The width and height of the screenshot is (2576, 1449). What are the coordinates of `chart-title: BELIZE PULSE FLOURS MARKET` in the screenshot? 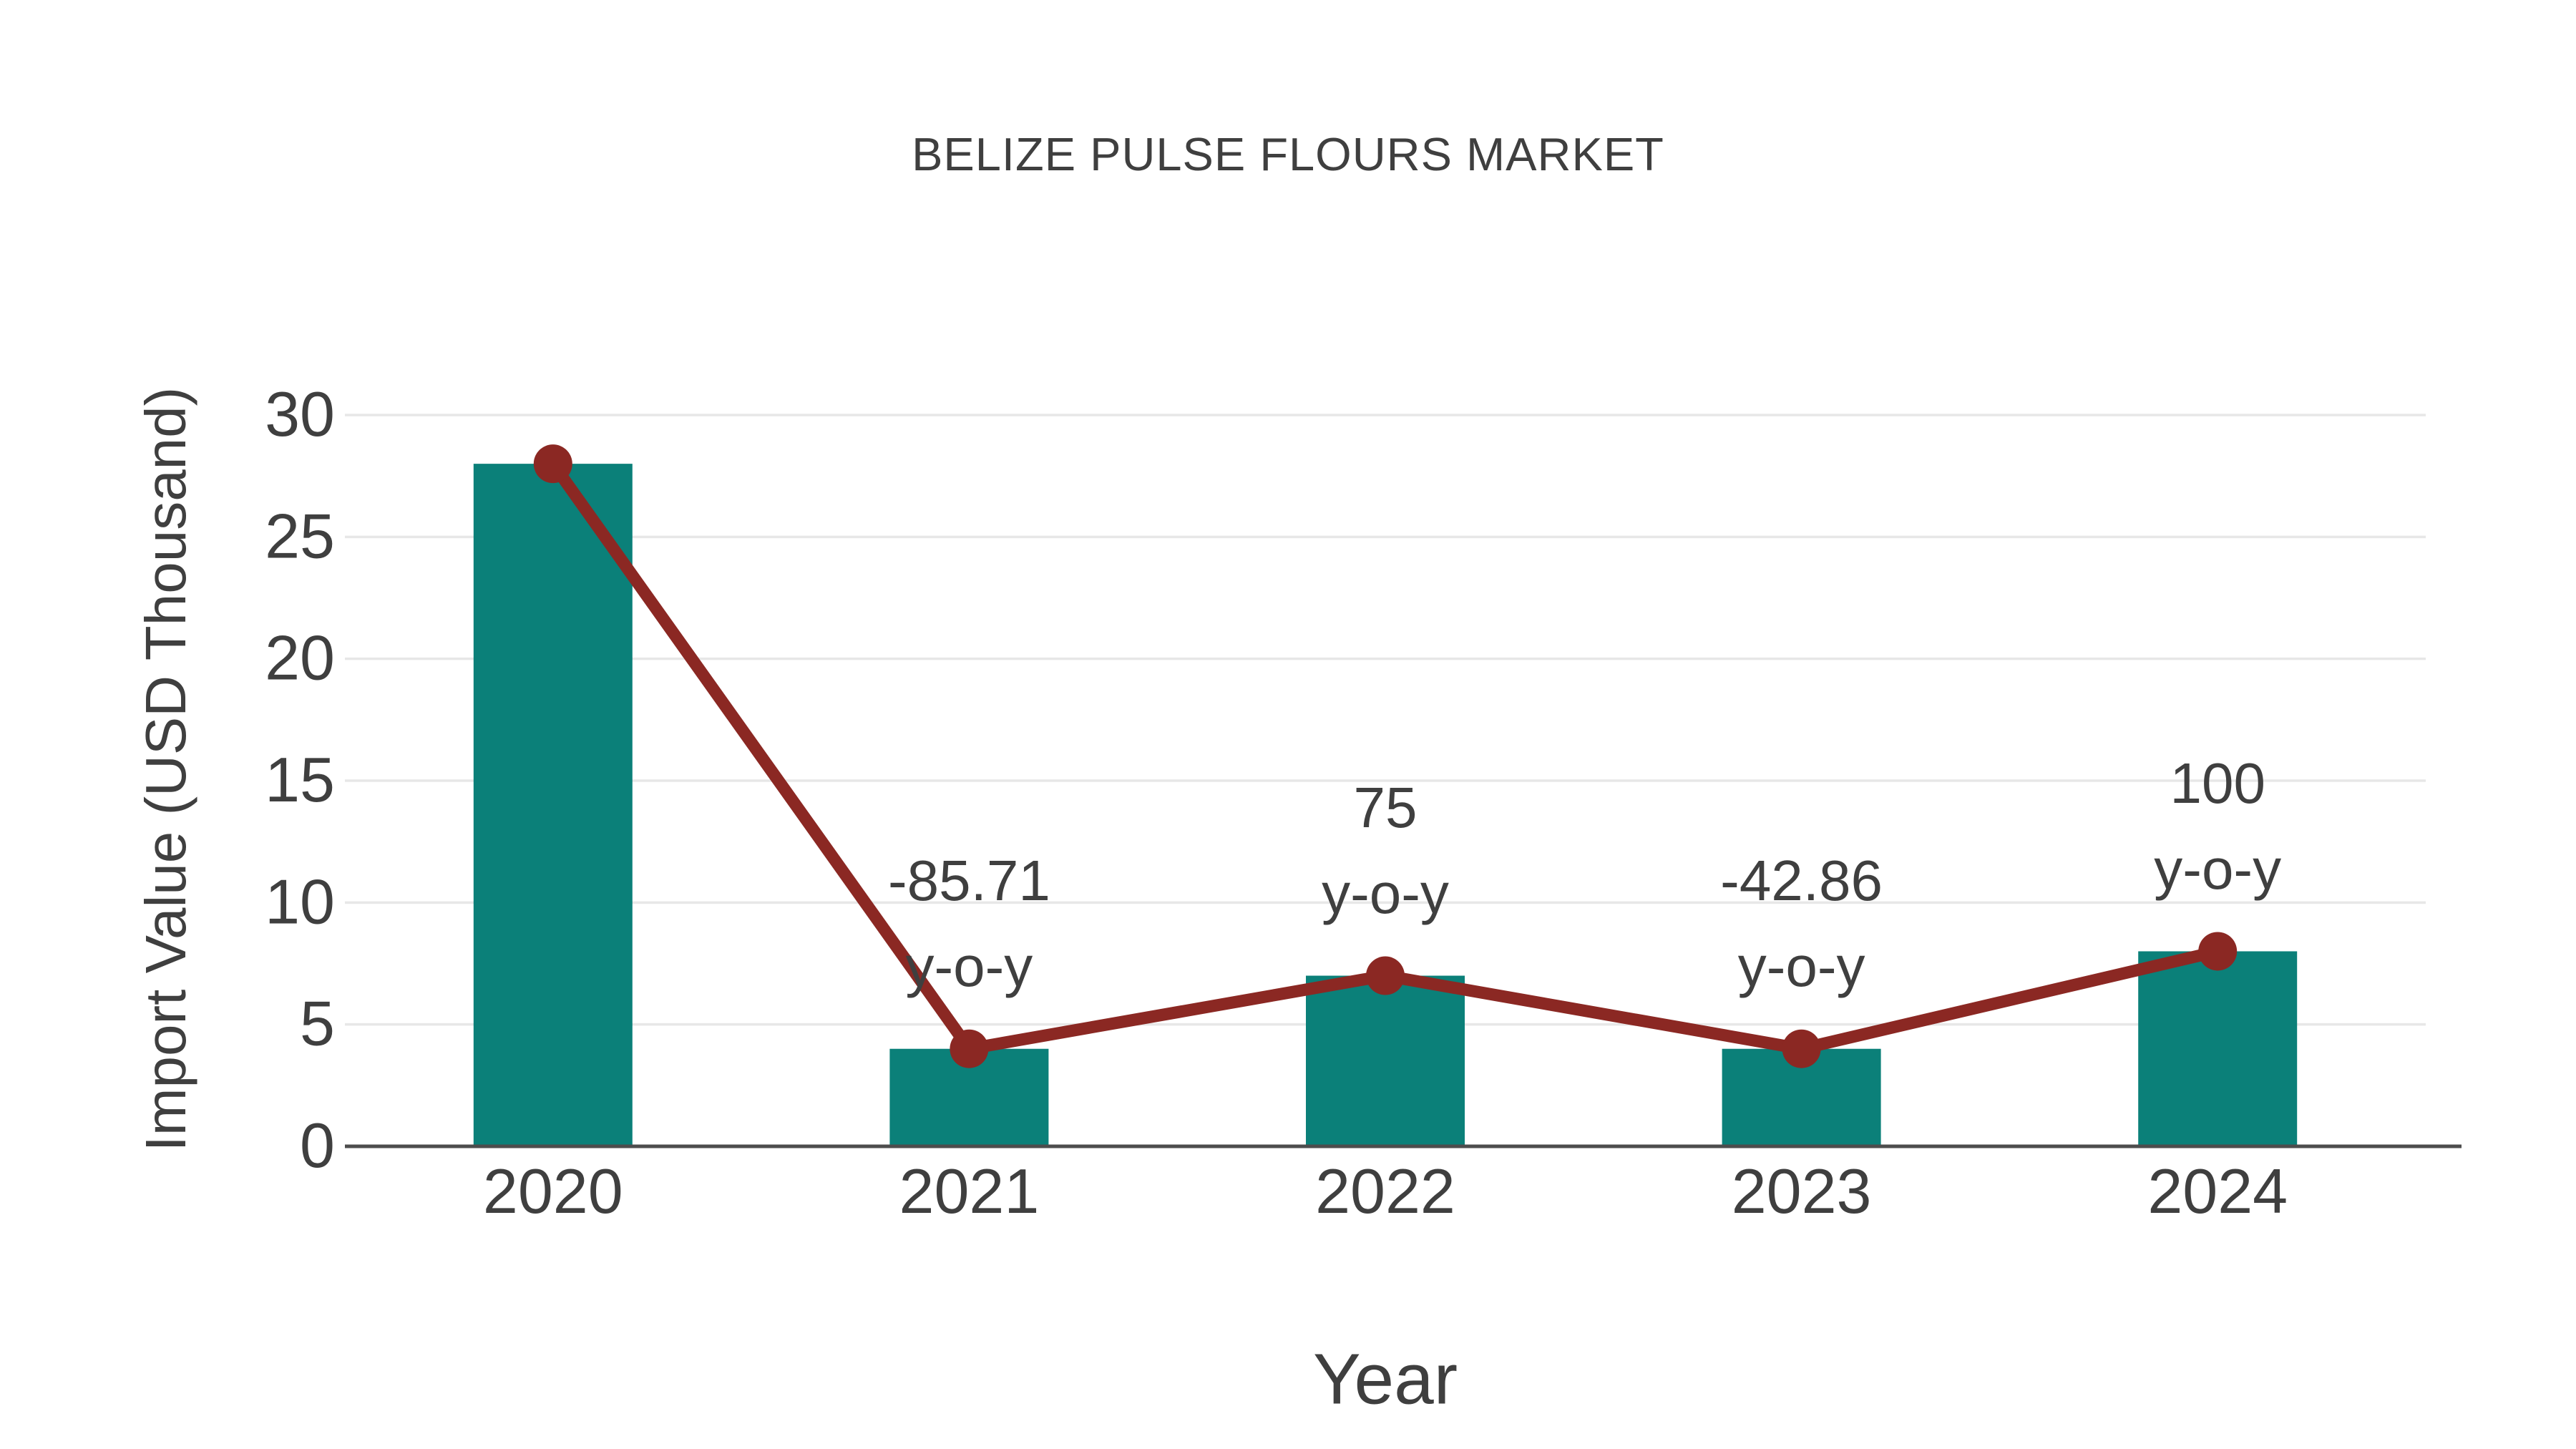 It's located at (1288, 154).